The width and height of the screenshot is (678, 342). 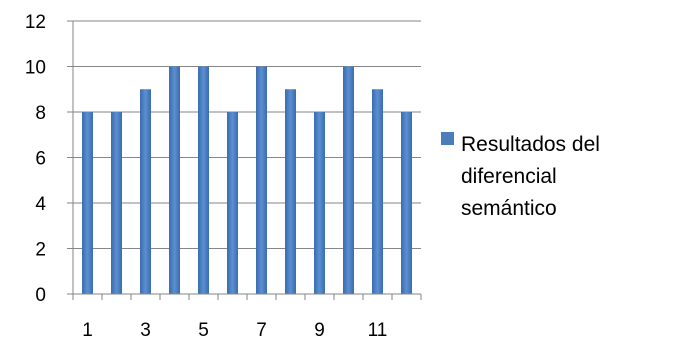 I want to click on legend-swatch, so click(x=447, y=138).